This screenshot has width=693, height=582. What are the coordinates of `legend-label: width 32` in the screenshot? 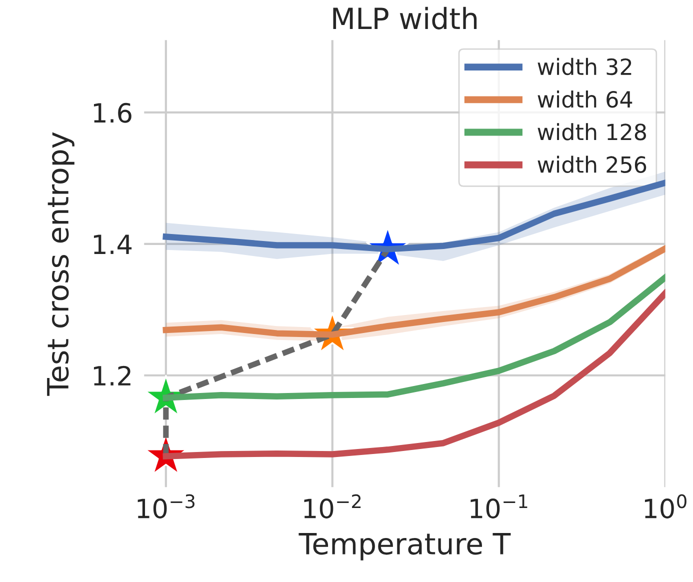 It's located at (585, 67).